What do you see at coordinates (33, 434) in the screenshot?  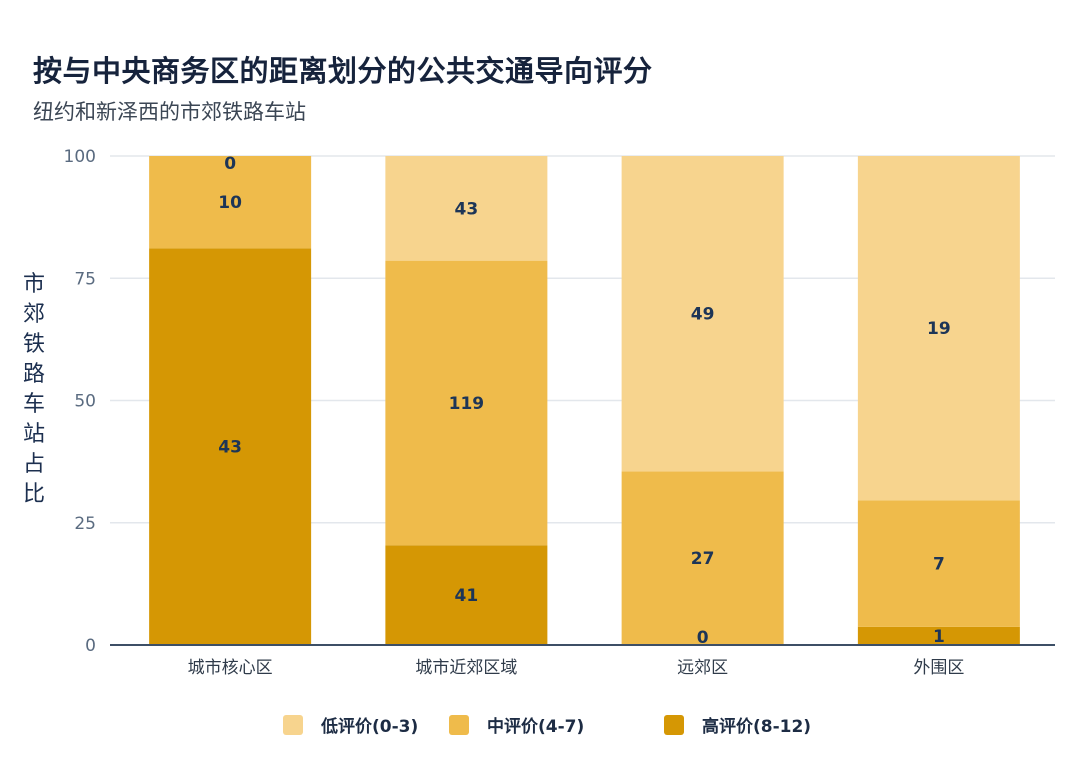 I see `y-axis-label-char: 站` at bounding box center [33, 434].